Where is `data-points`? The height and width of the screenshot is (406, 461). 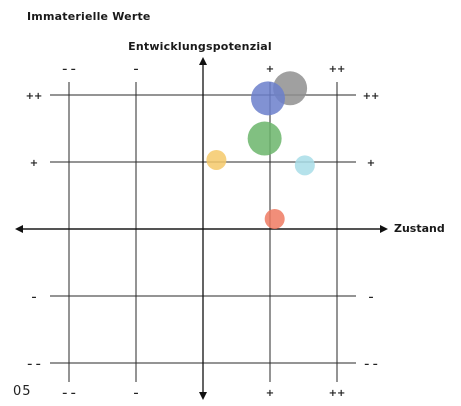
data-points is located at coordinates (260, 150).